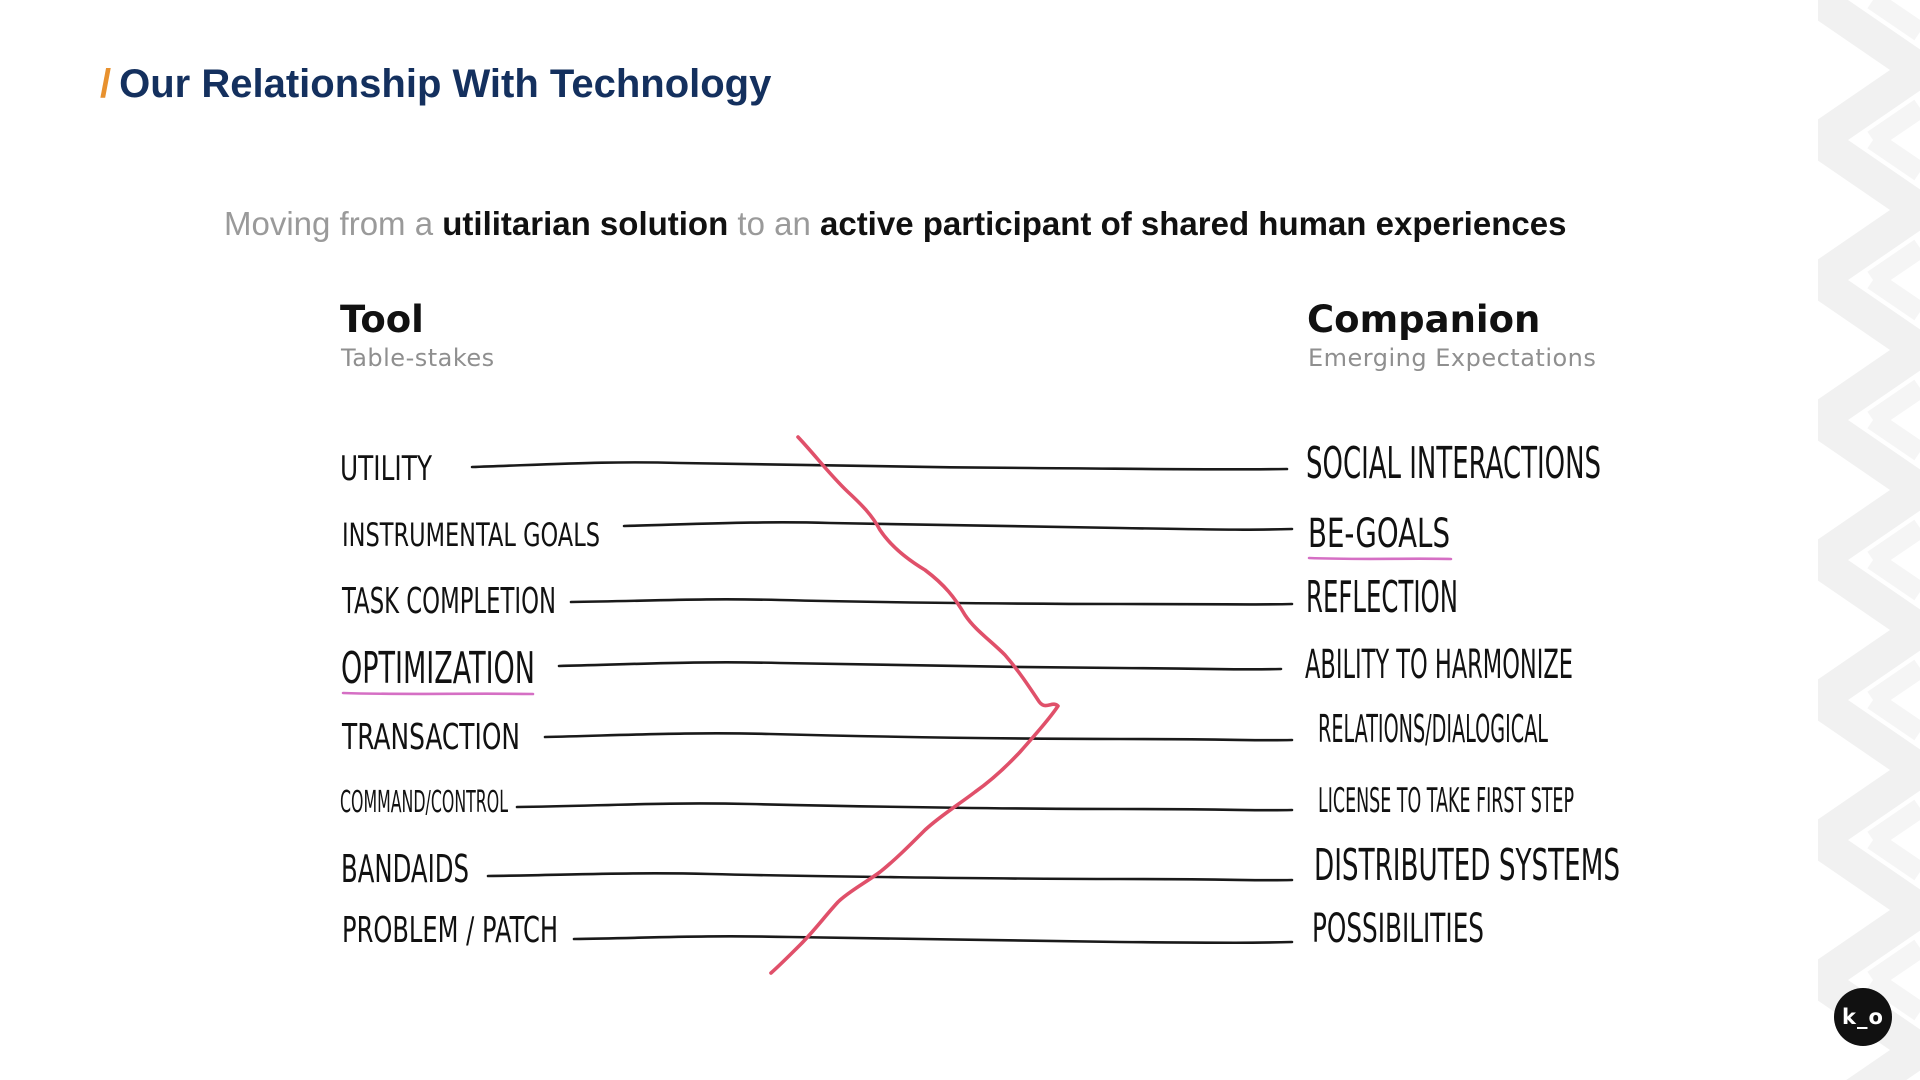 This screenshot has height=1080, width=1920. I want to click on companion-heading: Companion, so click(1424, 319).